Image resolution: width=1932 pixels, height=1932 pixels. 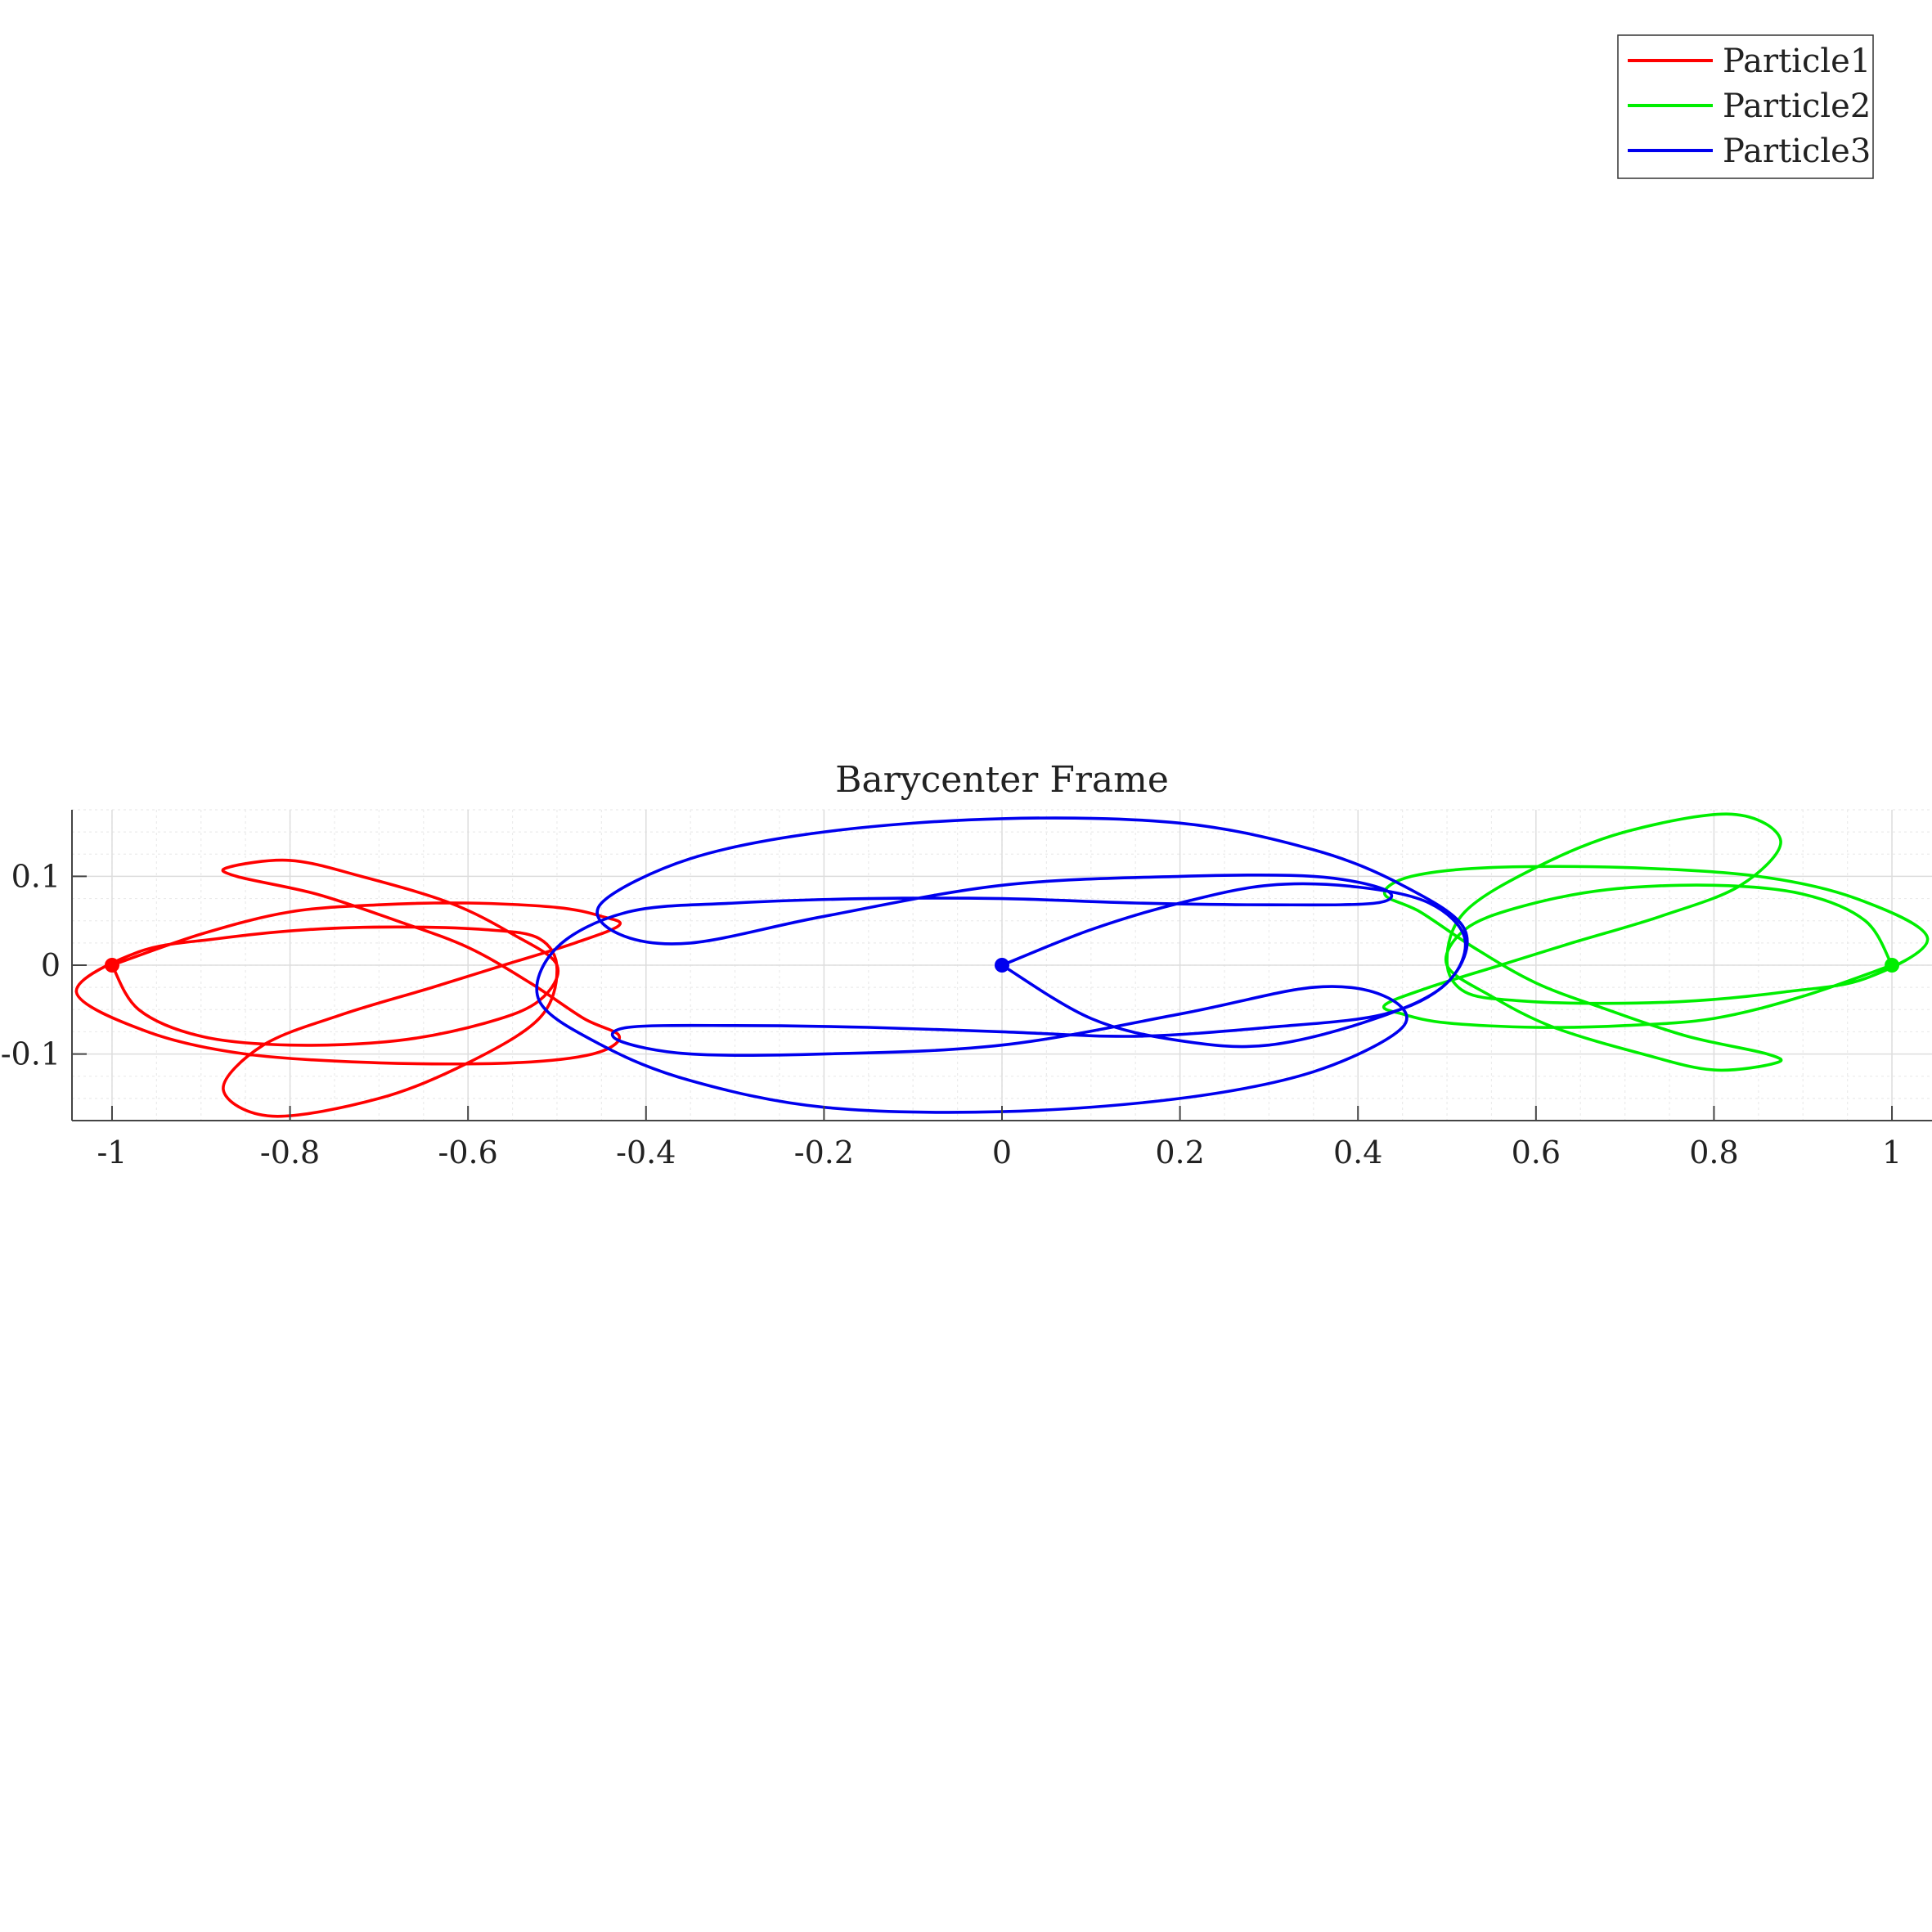 What do you see at coordinates (1714, 1152) in the screenshot?
I see `x-tick-label: 0.8` at bounding box center [1714, 1152].